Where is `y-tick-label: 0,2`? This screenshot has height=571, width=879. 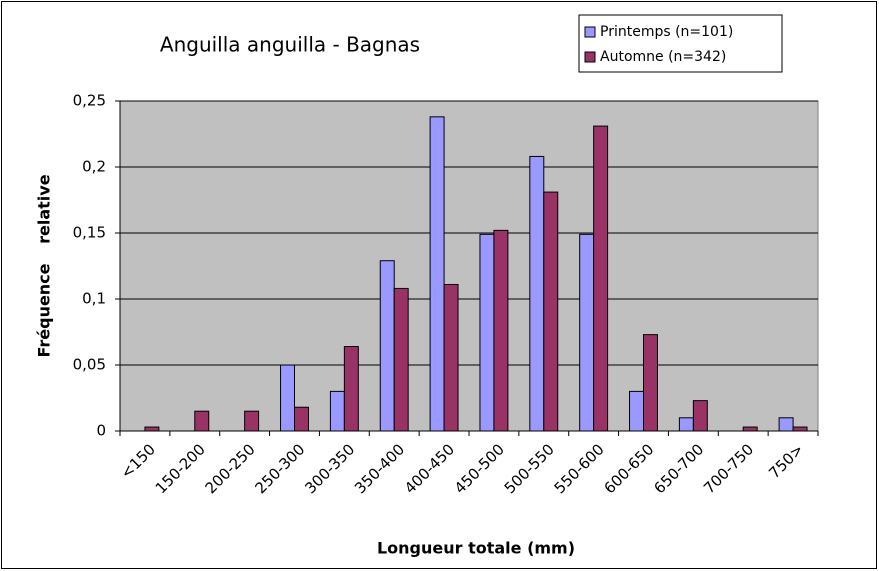
y-tick-label: 0,2 is located at coordinates (94, 167).